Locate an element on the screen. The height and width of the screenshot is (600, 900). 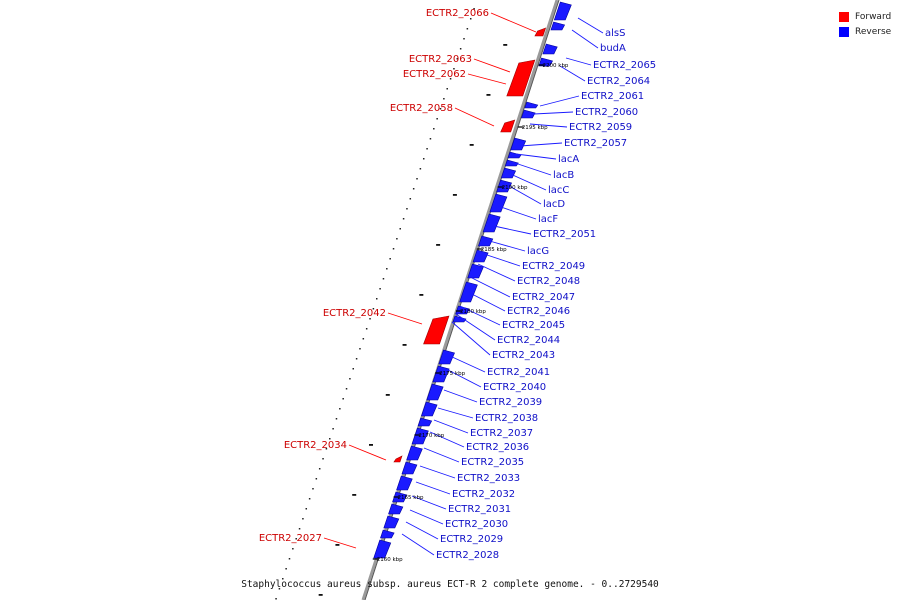
reverse-gene-label: lacG is located at coordinates (538, 251).